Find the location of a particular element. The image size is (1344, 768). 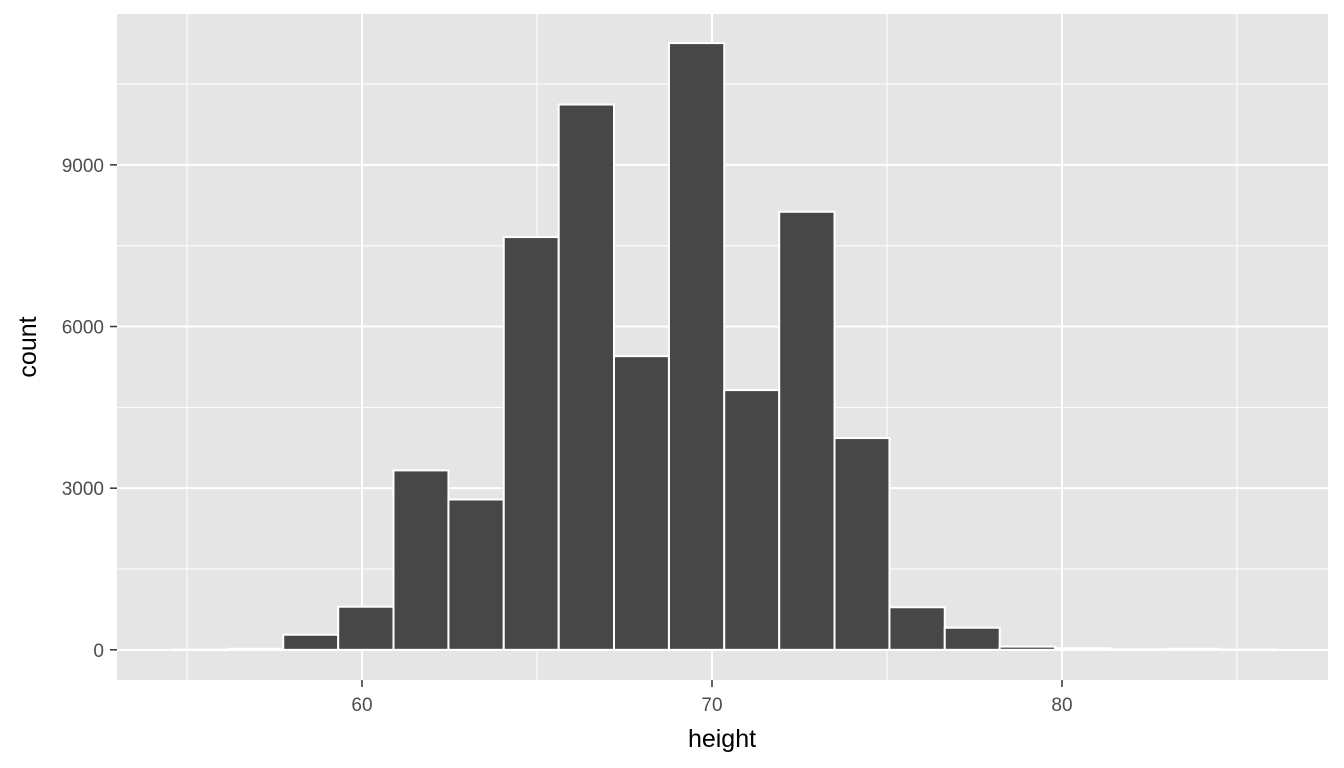

y-tick-label: 9000 is located at coordinates (83, 166).